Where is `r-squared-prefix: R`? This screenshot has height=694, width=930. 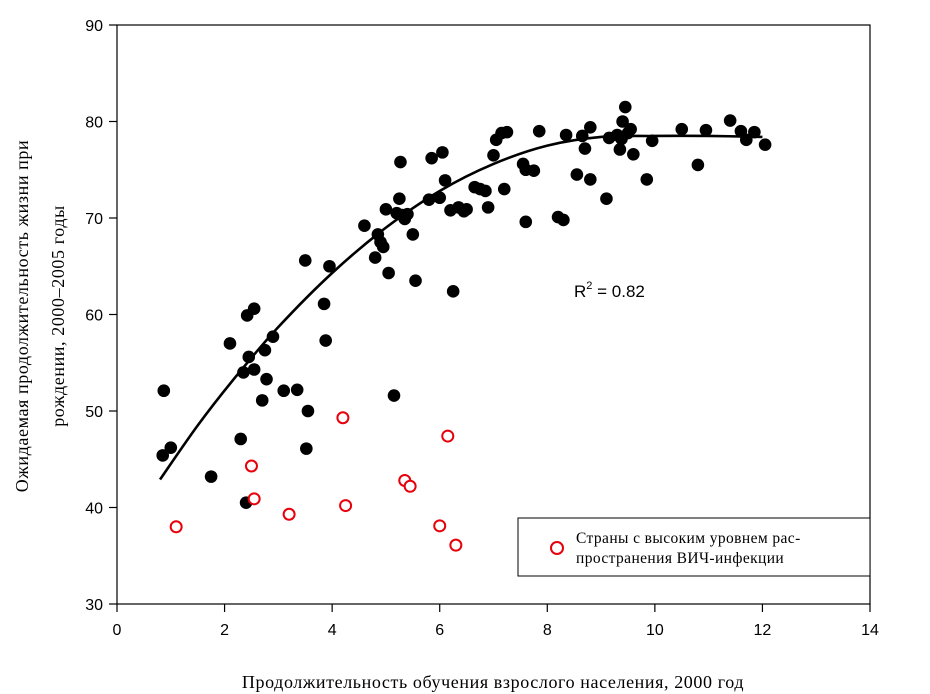
r-squared-prefix: R is located at coordinates (580, 291).